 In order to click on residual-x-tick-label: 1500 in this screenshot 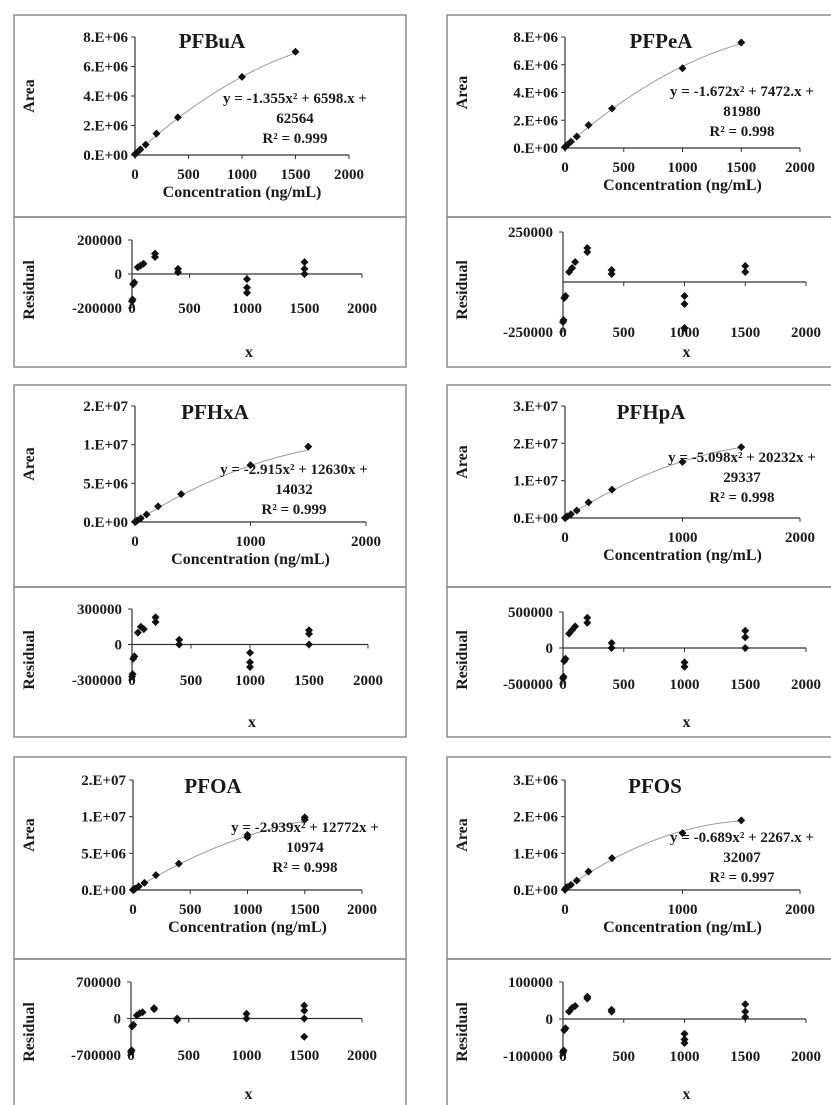, I will do `click(309, 681)`.